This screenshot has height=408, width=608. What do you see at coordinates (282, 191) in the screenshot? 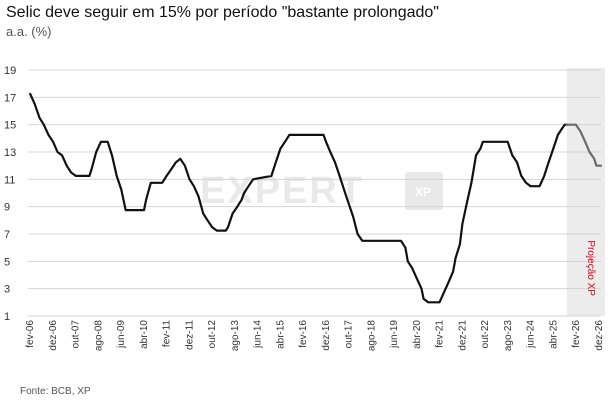
I see `watermark-text: EXPERT` at bounding box center [282, 191].